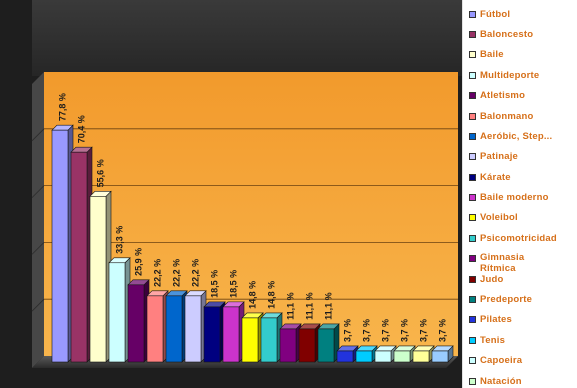  I want to click on legend-item-natacion: Natación, so click(495, 381).